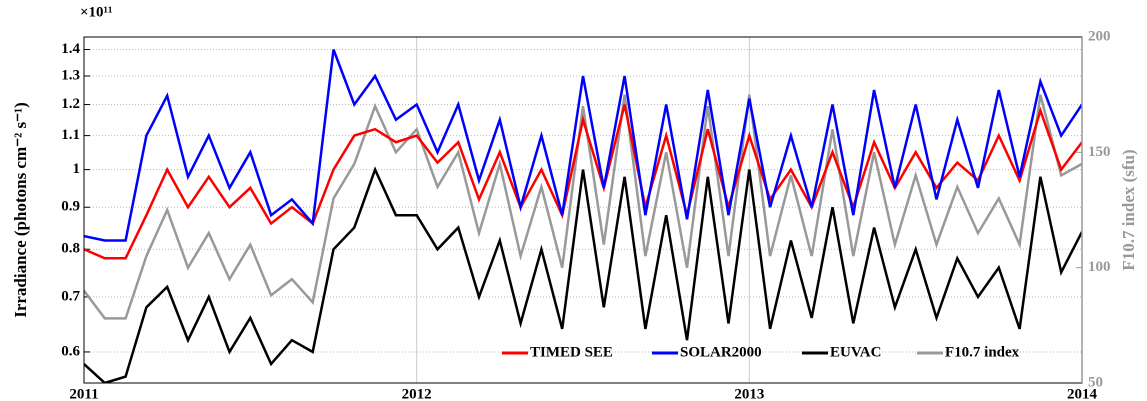 This screenshot has height=401, width=1147. Describe the element at coordinates (1099, 267) in the screenshot. I see `y2-tick-label: 100` at that location.